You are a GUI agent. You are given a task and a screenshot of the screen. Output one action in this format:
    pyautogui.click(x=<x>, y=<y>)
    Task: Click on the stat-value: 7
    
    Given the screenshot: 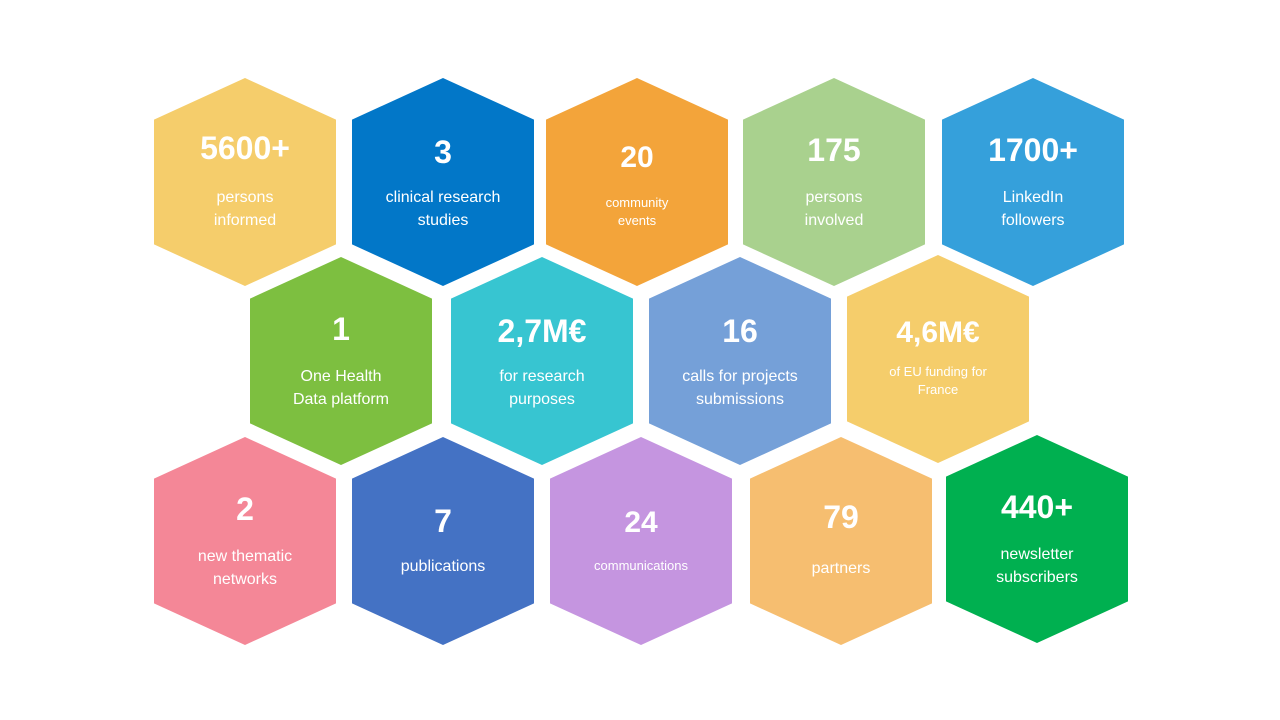 What is the action you would take?
    pyautogui.click(x=443, y=521)
    